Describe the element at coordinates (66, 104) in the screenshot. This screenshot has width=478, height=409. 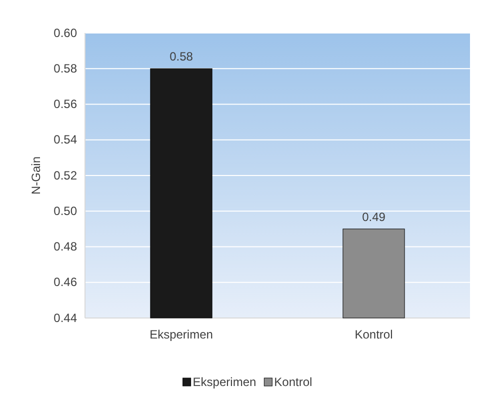
I see `y-tick-label: 0.56` at that location.